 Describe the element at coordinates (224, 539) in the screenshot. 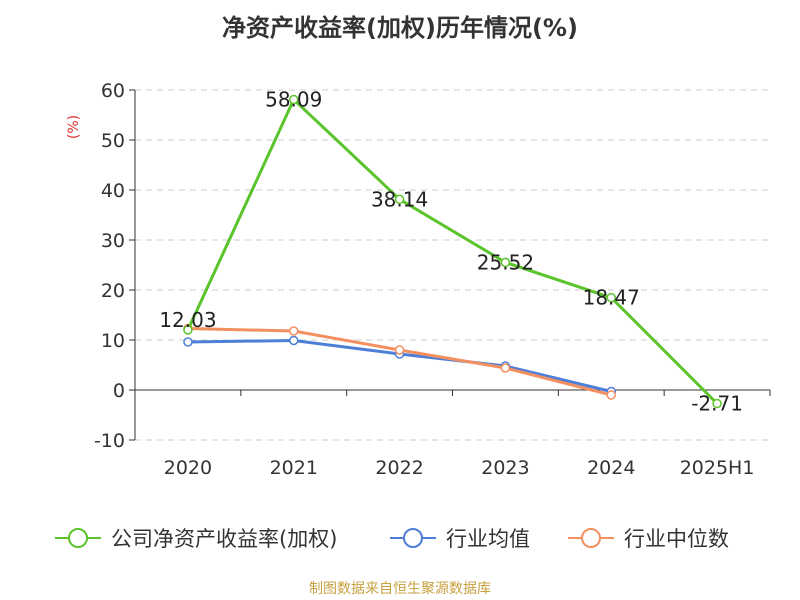

I see `legend-label: 公司净资产收益率(加权)` at that location.